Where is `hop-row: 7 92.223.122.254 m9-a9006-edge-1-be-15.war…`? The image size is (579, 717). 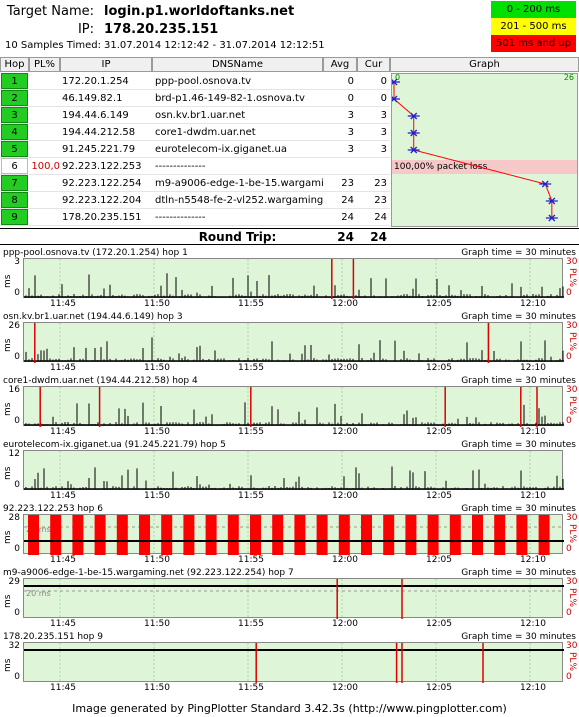
hop-row: 7 92.223.122.254 m9-a9006-edge-1-be-15.war… is located at coordinates (195, 183).